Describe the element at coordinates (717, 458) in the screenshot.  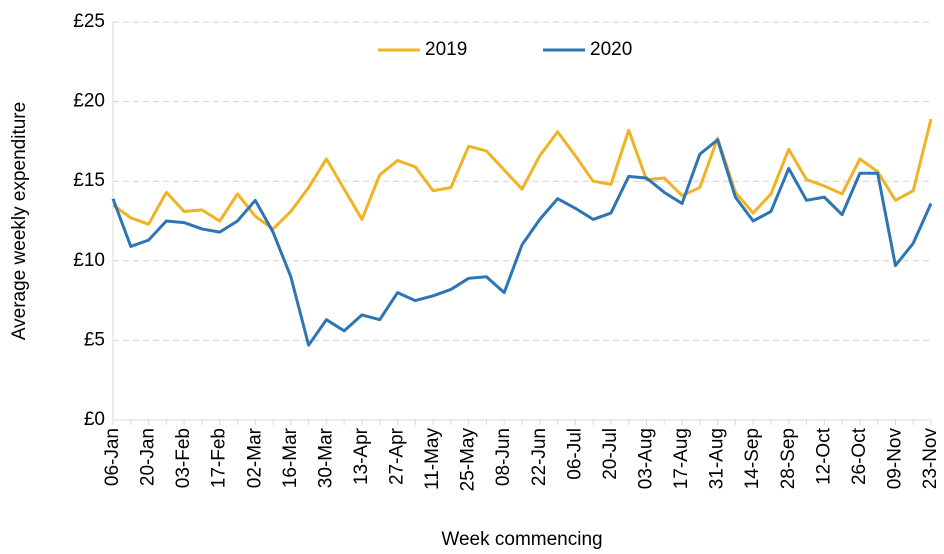
I see `x-tick-label: 31-Aug` at that location.